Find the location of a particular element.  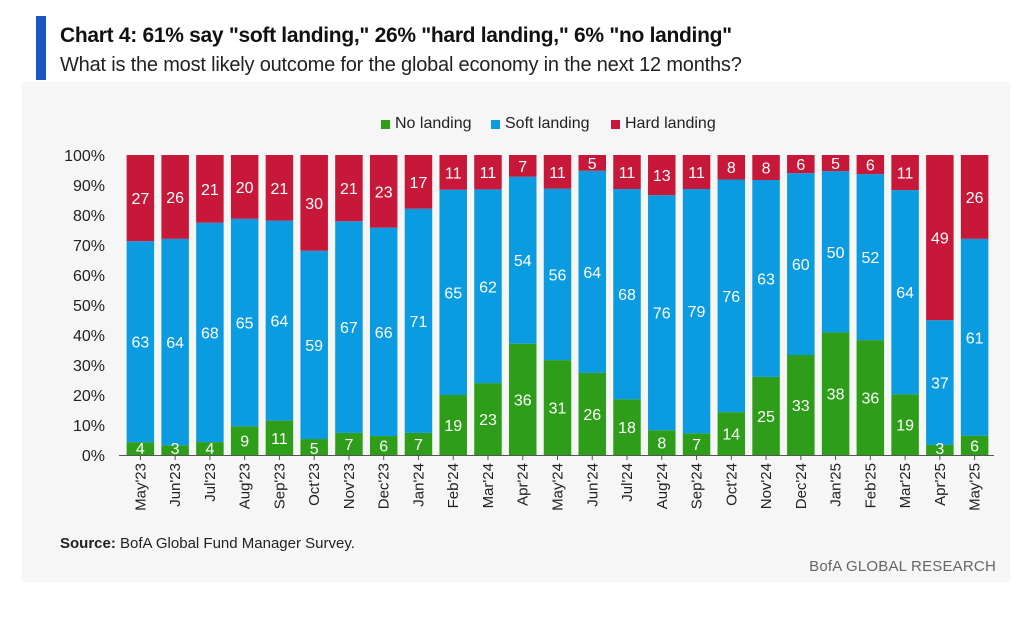

data-label-no-landing: 8 is located at coordinates (661, 444).